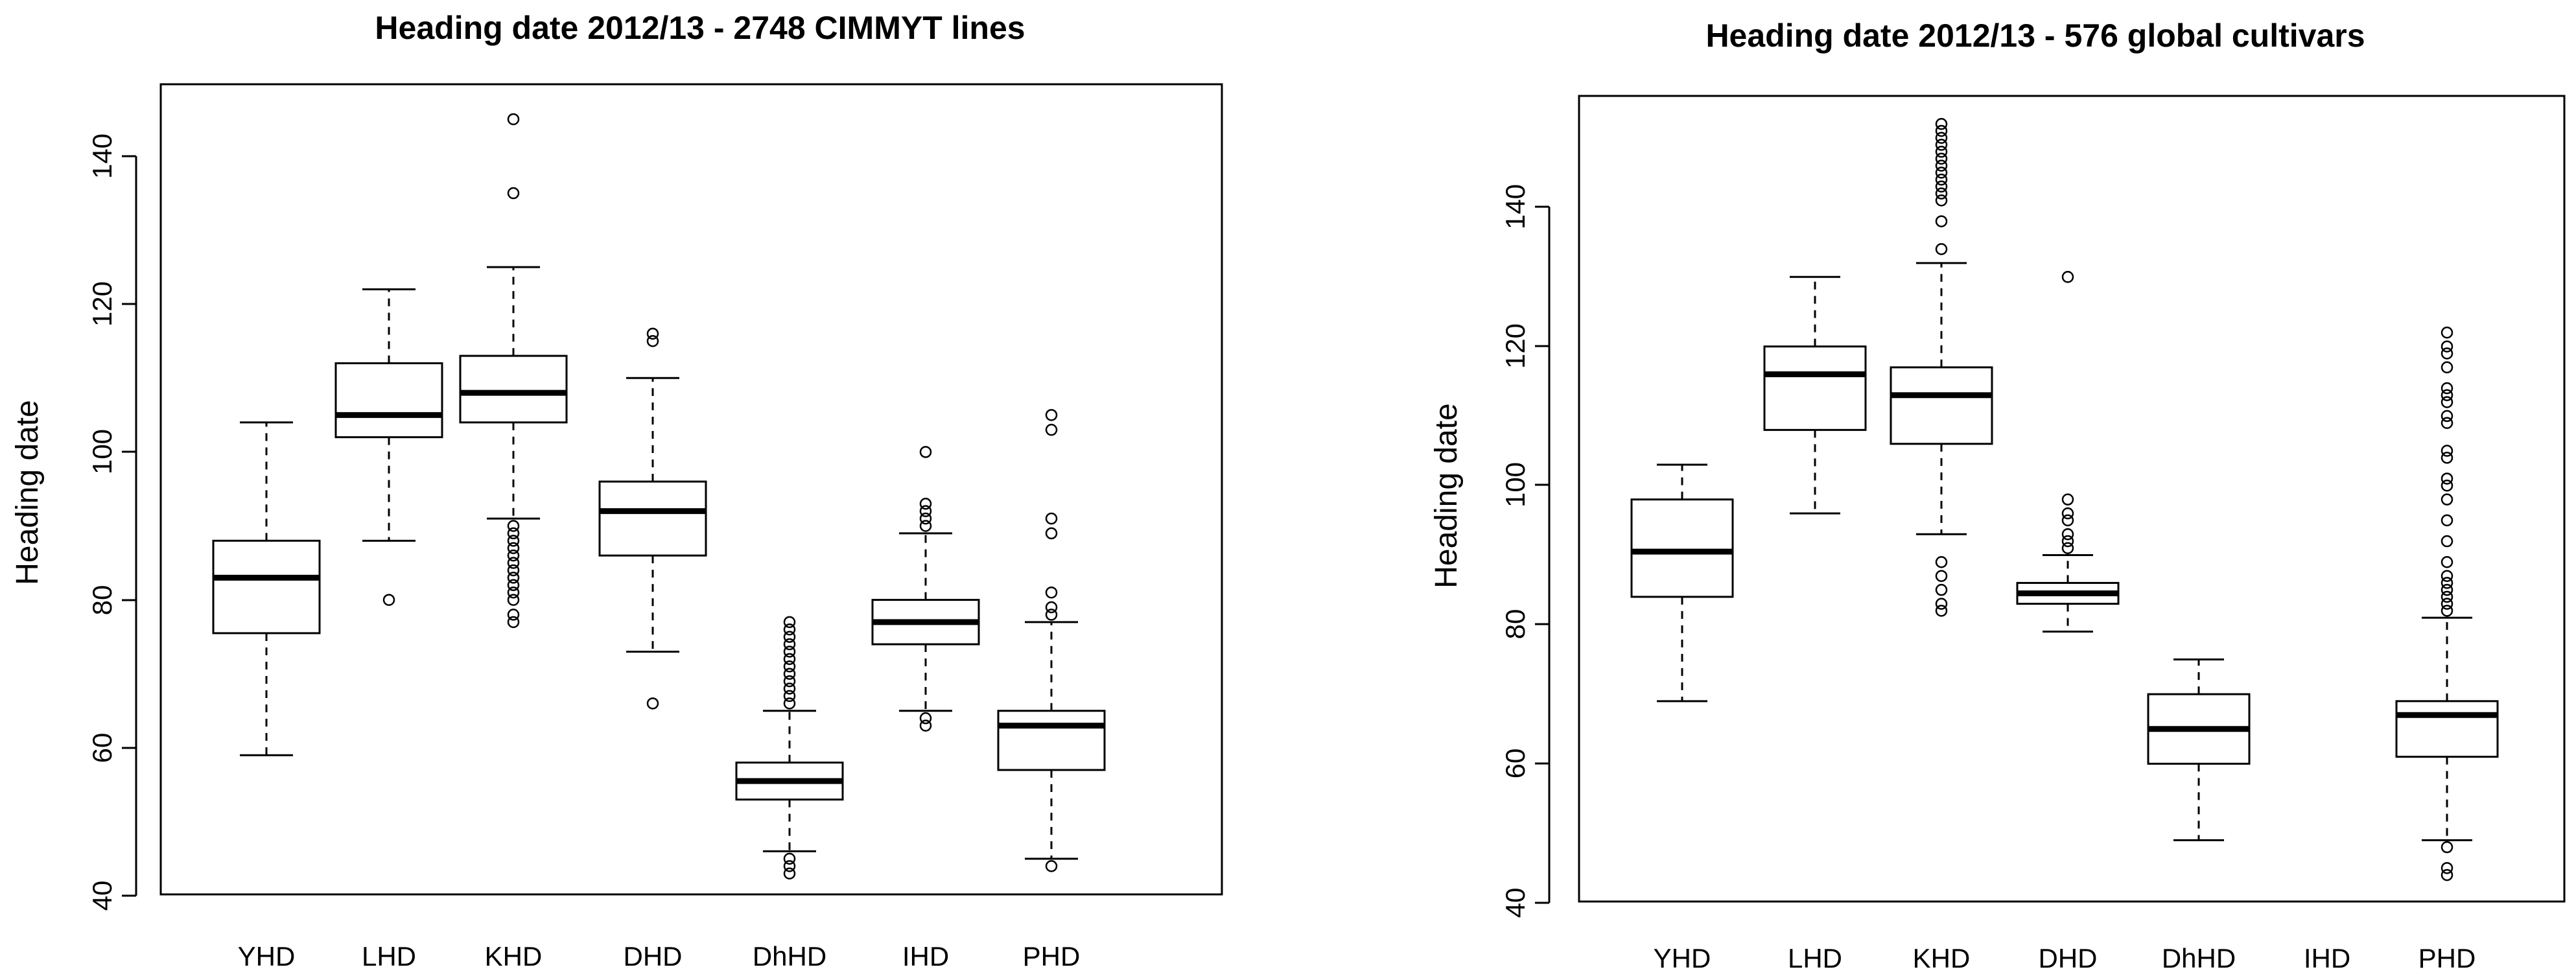  Describe the element at coordinates (1446, 495) in the screenshot. I see `right-y-axis-label: Heading date` at that location.